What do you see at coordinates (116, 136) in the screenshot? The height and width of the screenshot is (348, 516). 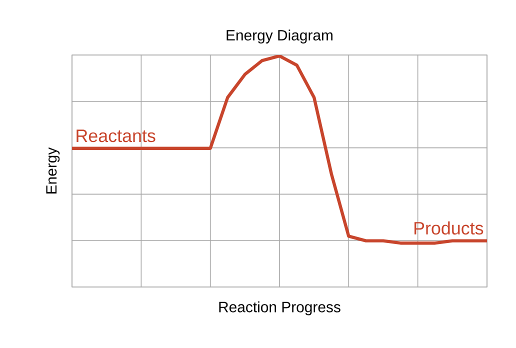 I see `annotation: Reactants` at bounding box center [116, 136].